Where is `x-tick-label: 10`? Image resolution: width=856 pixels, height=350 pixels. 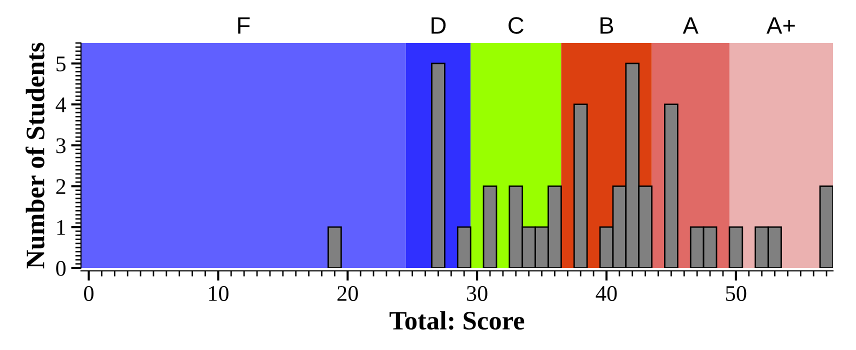
x-tick-label: 10 is located at coordinates (218, 293).